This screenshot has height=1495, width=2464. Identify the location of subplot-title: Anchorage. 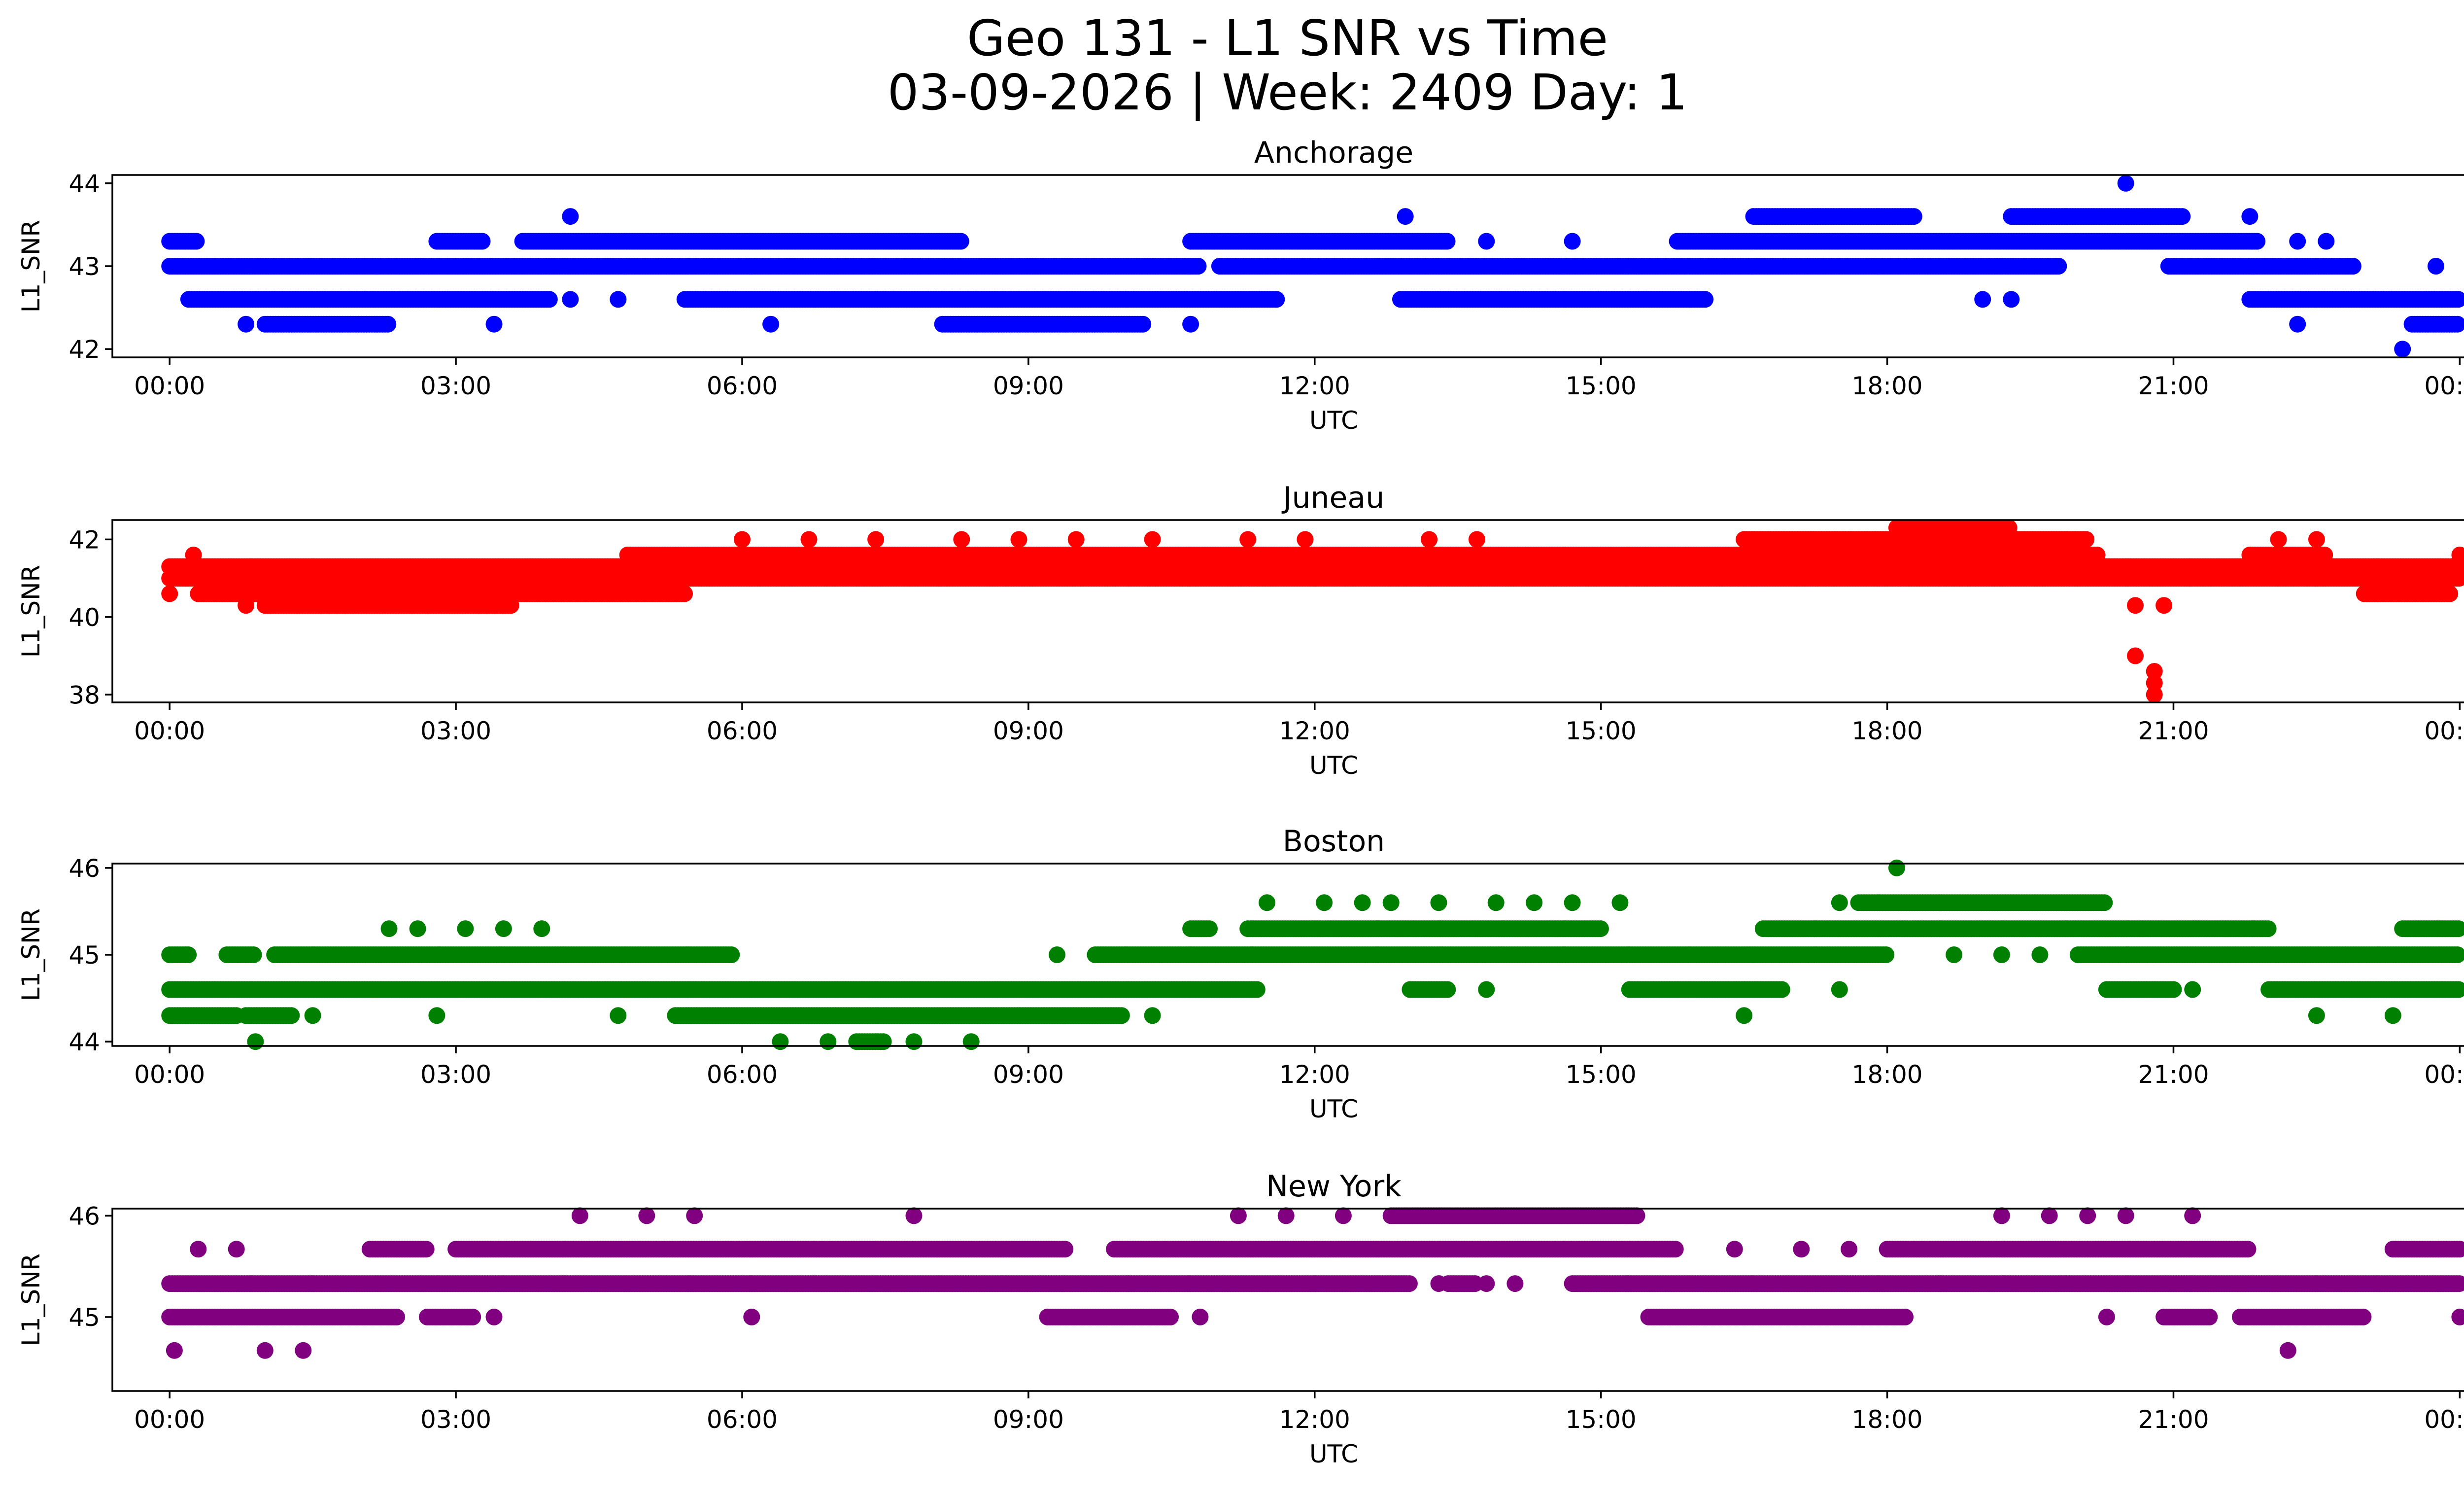
(1333, 153).